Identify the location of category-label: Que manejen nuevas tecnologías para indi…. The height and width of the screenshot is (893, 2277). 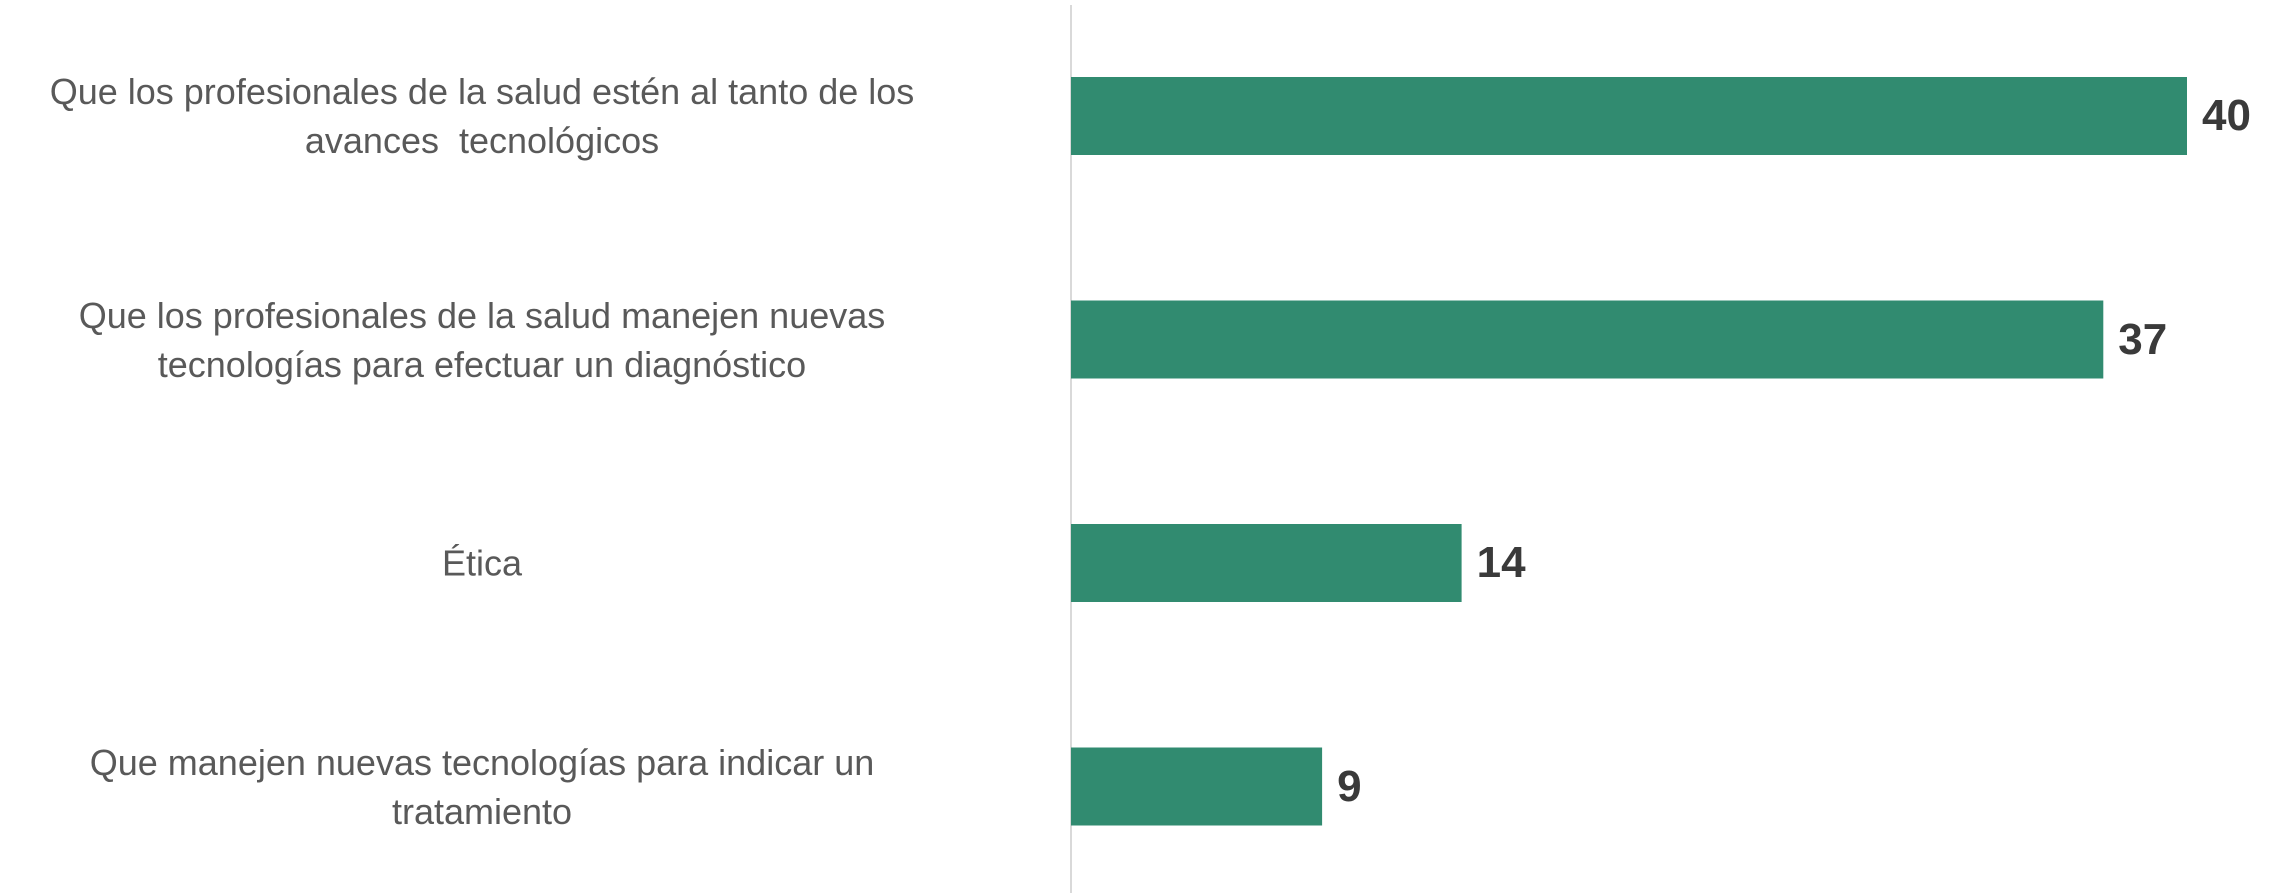
(482, 786).